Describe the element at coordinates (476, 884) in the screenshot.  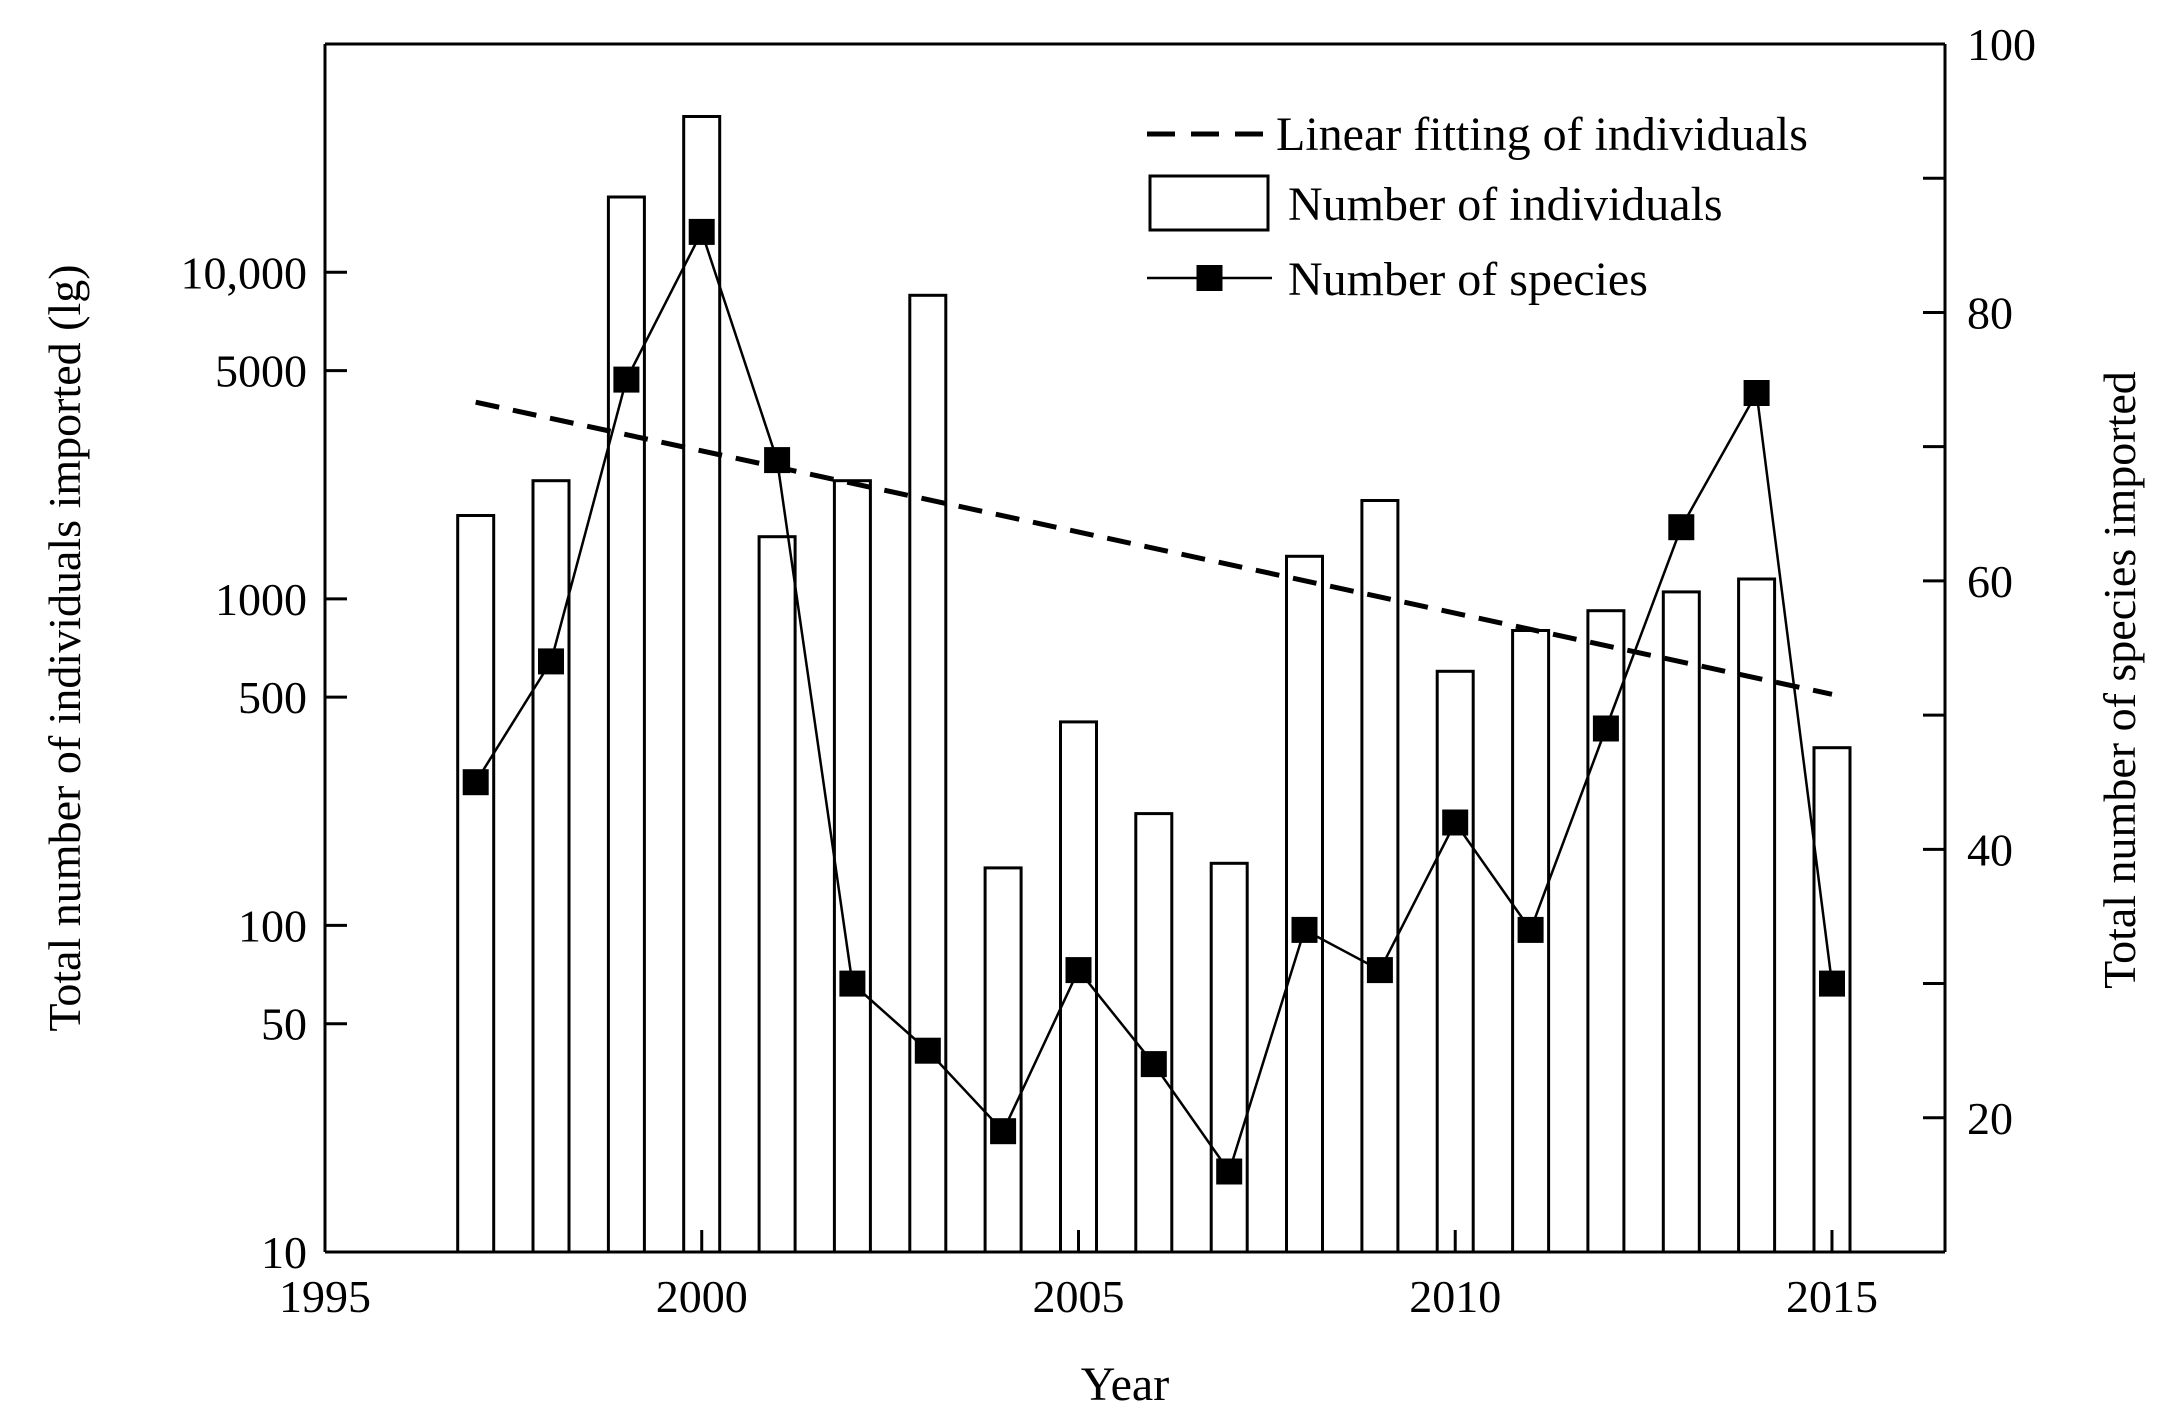
I see `bar-1997` at that location.